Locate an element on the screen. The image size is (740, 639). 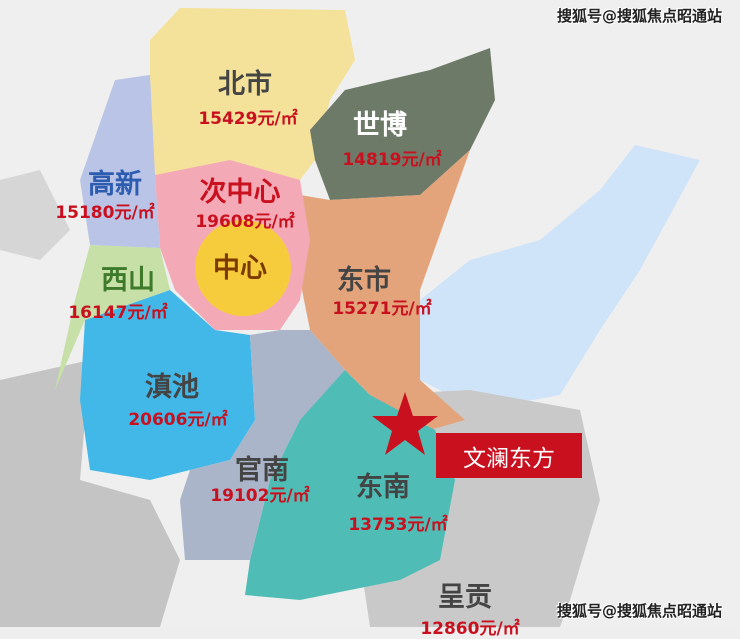
region-beishi is located at coordinates (252, 94).